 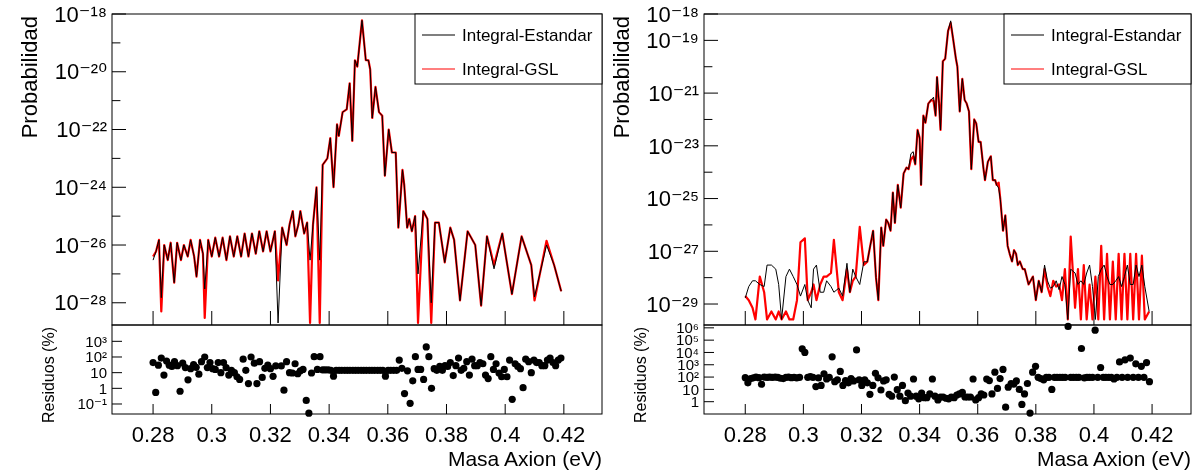 What do you see at coordinates (102, 388) in the screenshot?
I see `y-tick-label: 1` at bounding box center [102, 388].